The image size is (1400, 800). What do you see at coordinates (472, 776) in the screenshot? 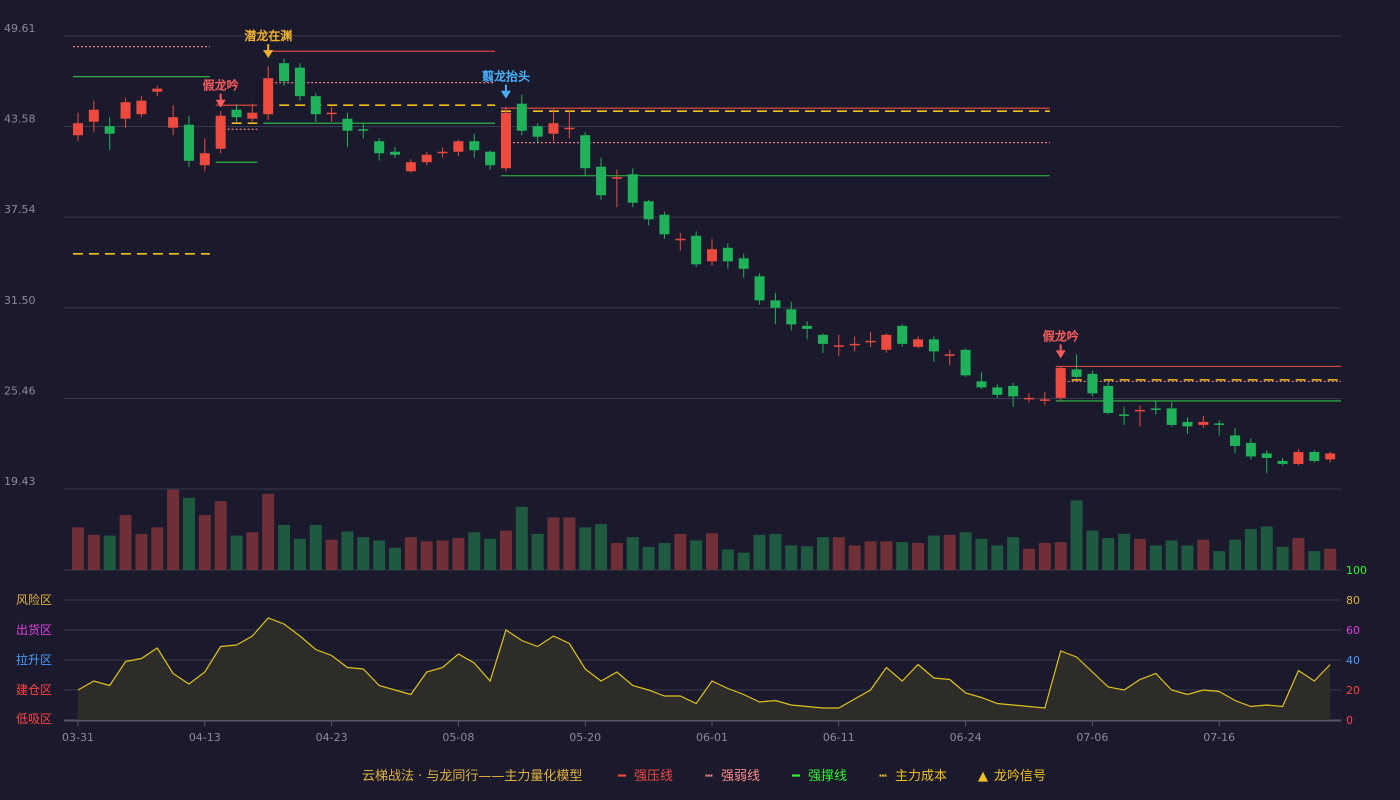
I see `legend-model-label: 云梯战法 · 与龙同行——主力量化模型` at bounding box center [472, 776].